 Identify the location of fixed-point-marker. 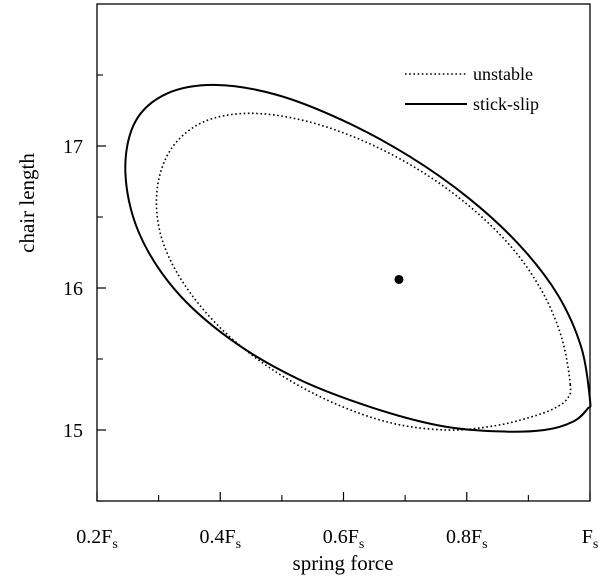
(399, 279).